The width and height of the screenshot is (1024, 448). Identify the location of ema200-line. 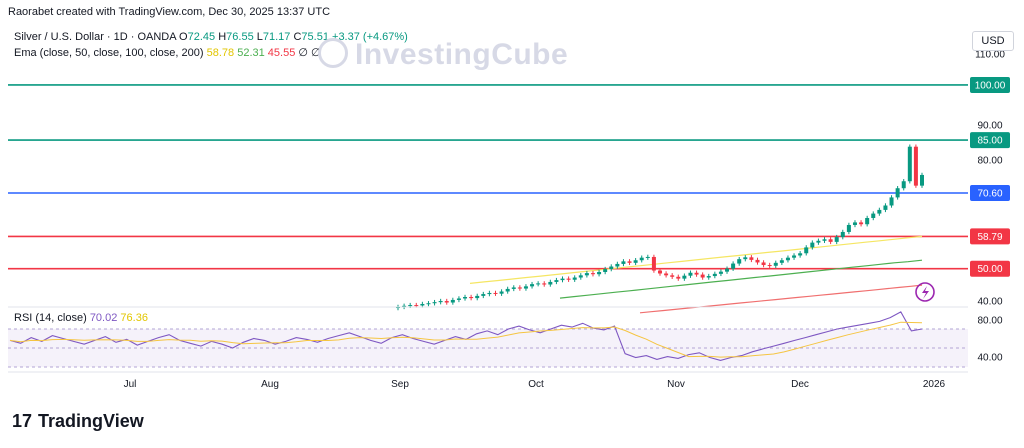
(781, 299).